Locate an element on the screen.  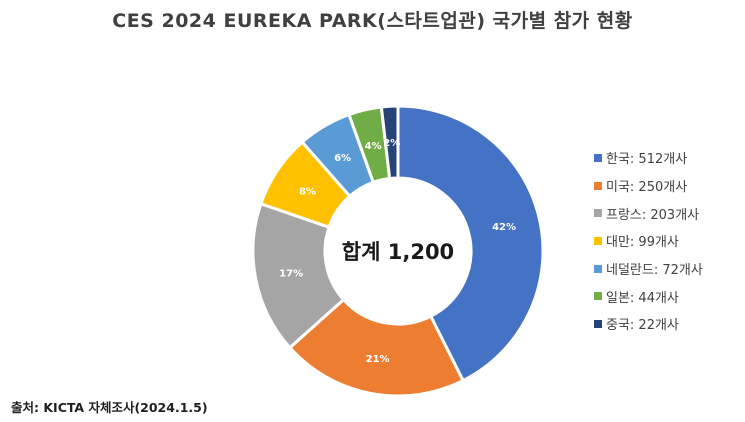
slice-percent-label-6: 4% is located at coordinates (373, 146).